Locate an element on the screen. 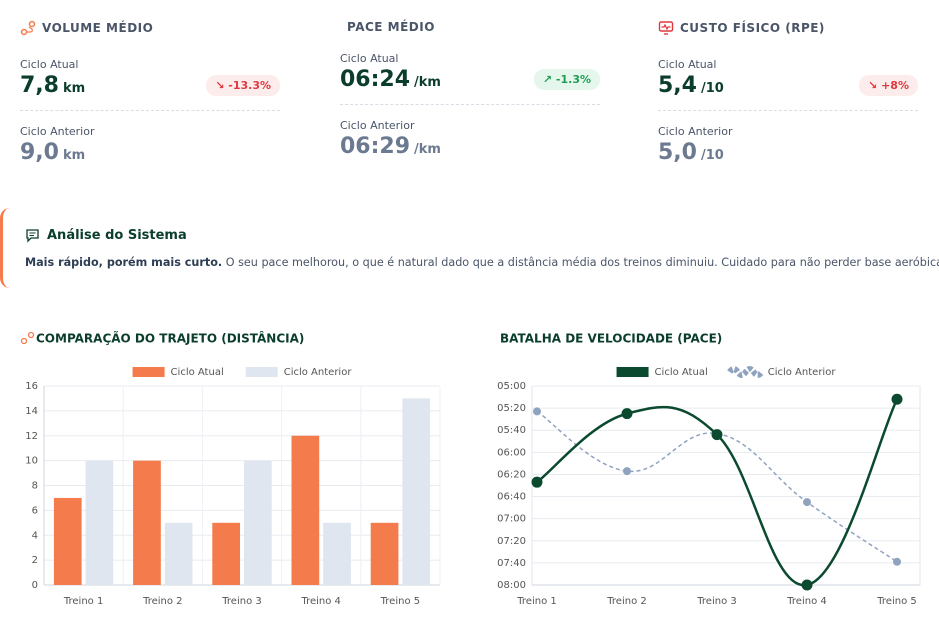  previous-value: 06:29 is located at coordinates (375, 146).